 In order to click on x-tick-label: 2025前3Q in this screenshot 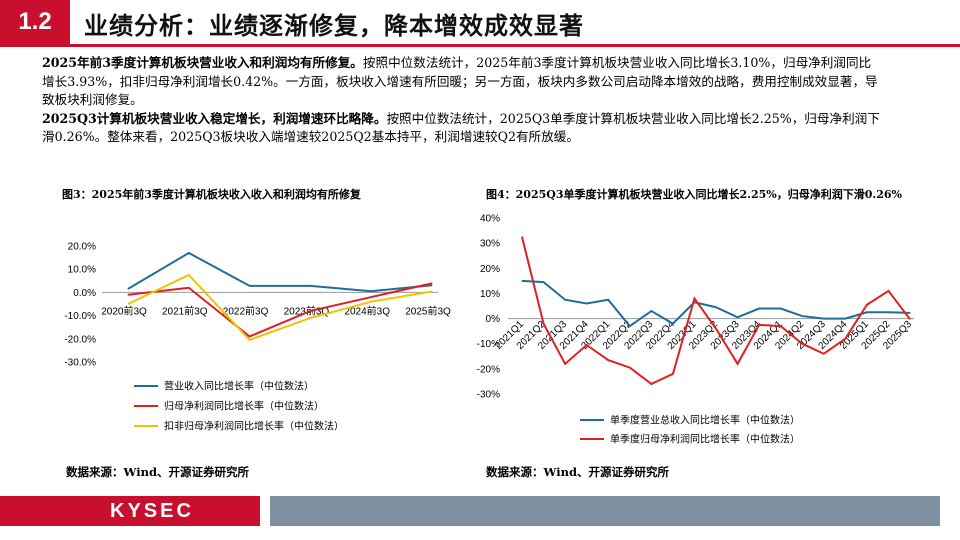, I will do `click(428, 310)`.